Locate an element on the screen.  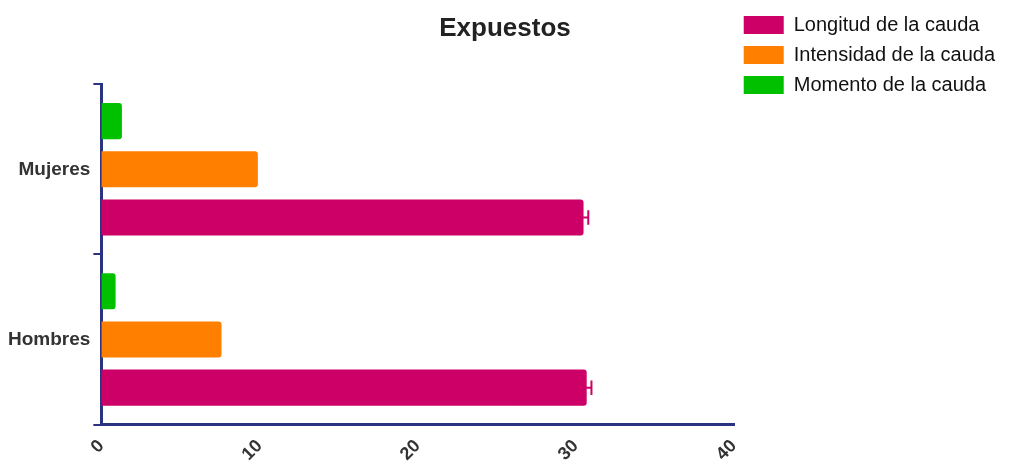
x-tick-label: 10 is located at coordinates (251, 449).